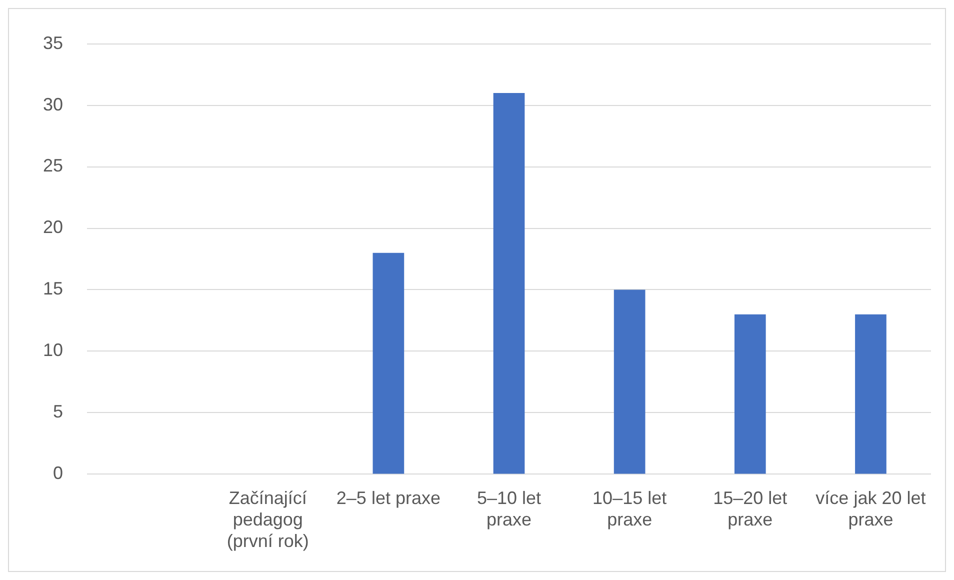 Image resolution: width=954 pixels, height=580 pixels. What do you see at coordinates (53, 166) in the screenshot?
I see `y-tick-label: 25` at bounding box center [53, 166].